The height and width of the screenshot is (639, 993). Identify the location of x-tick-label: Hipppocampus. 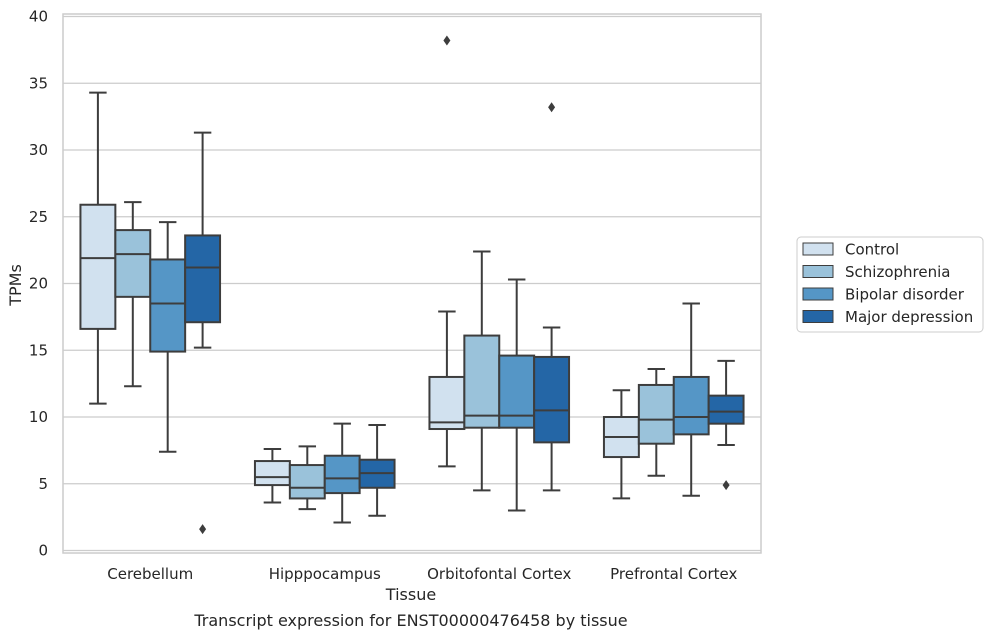
(325, 574).